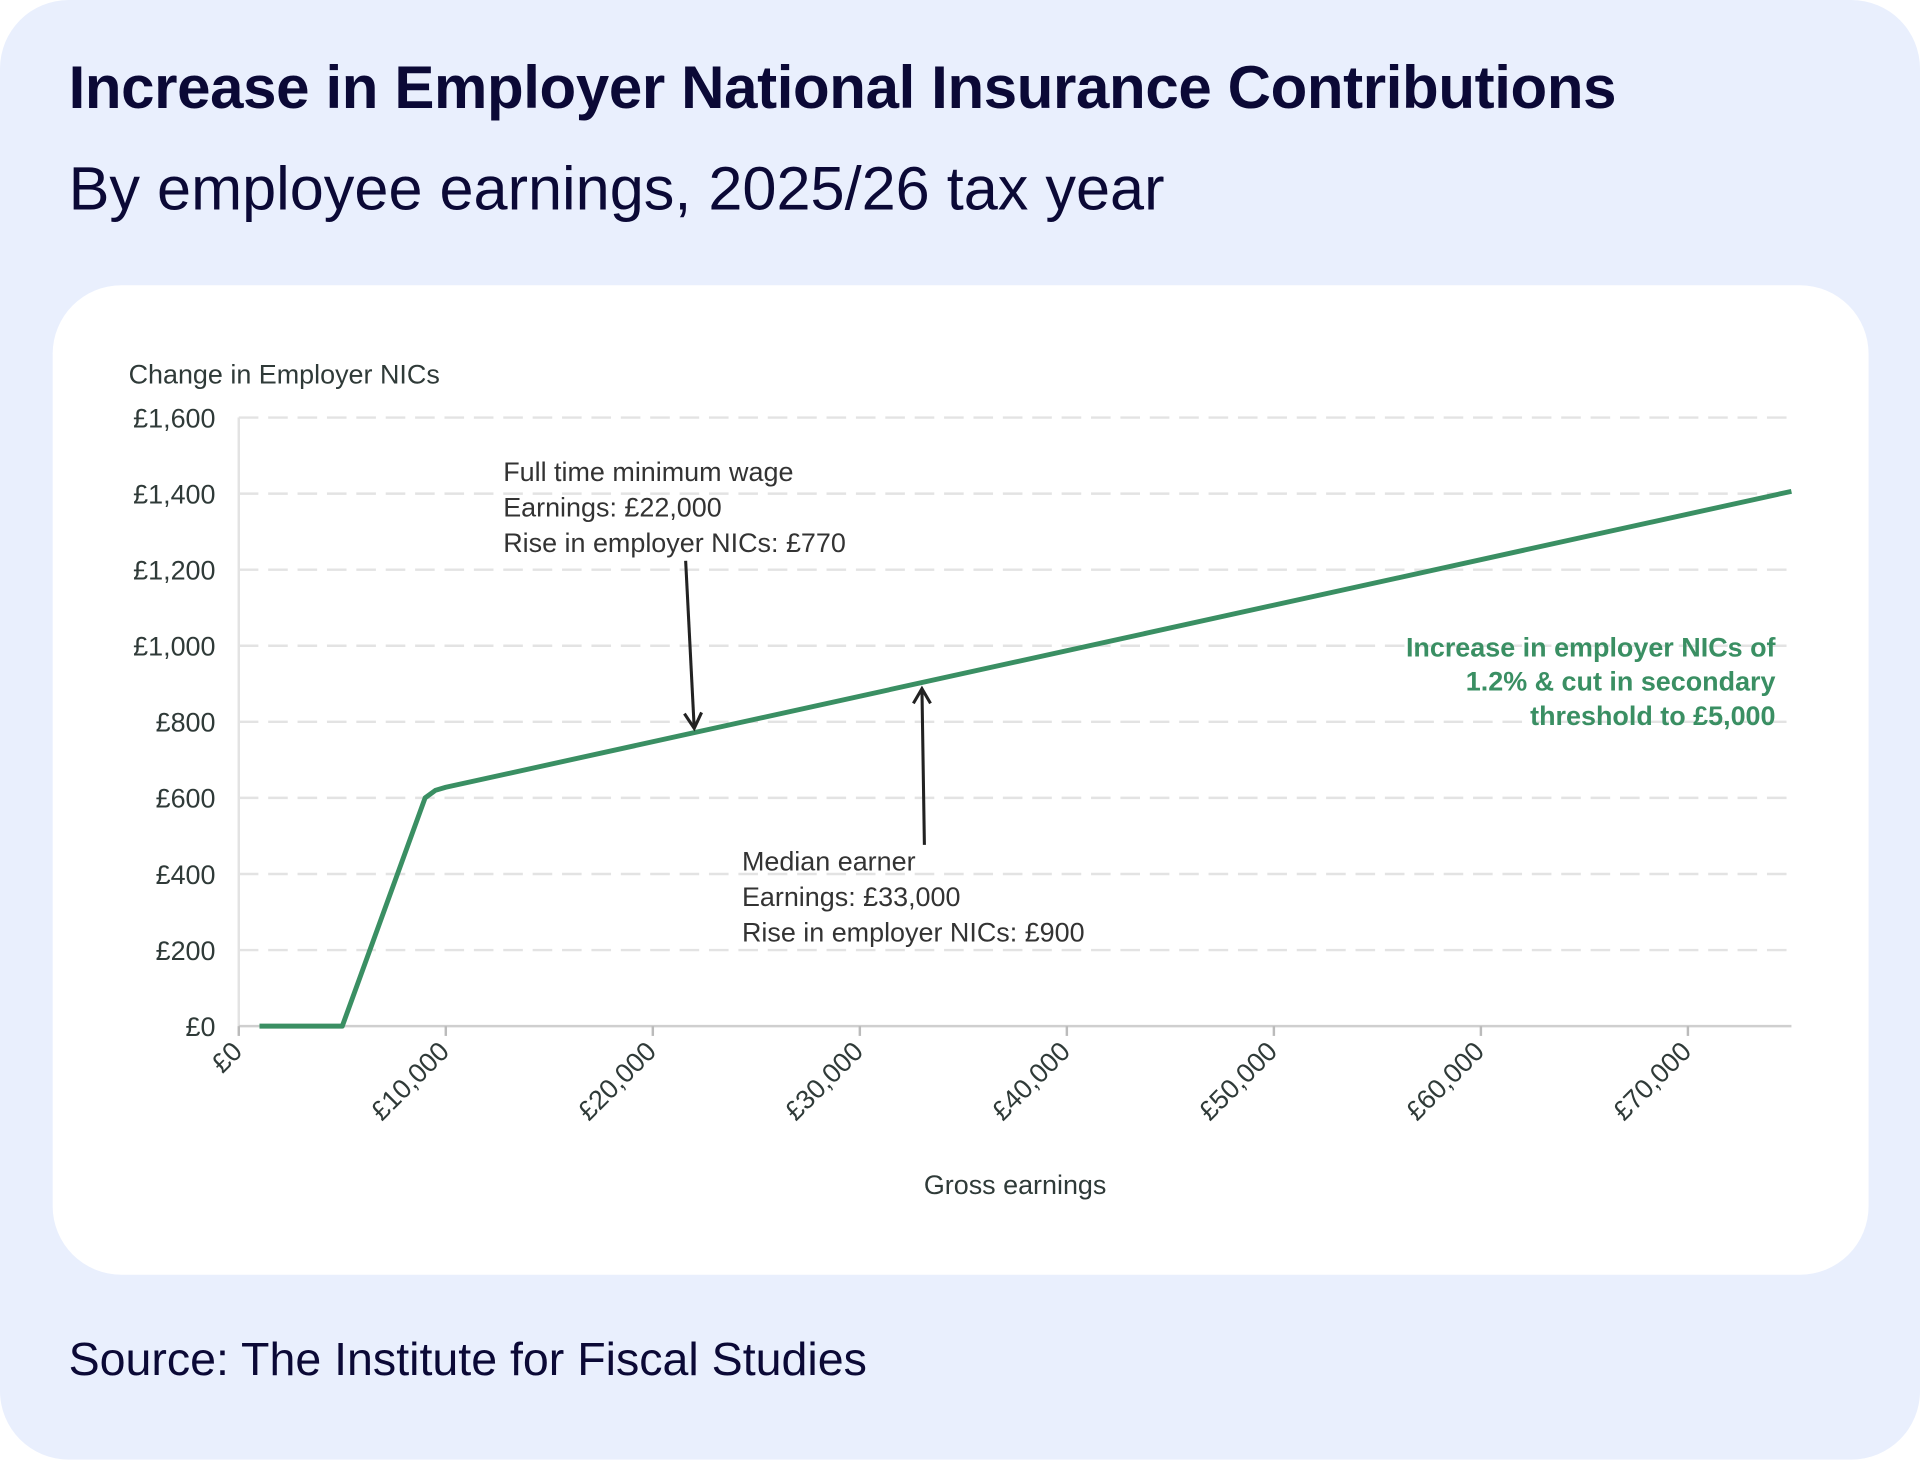  What do you see at coordinates (186, 723) in the screenshot?
I see `y-tick-label: £800` at bounding box center [186, 723].